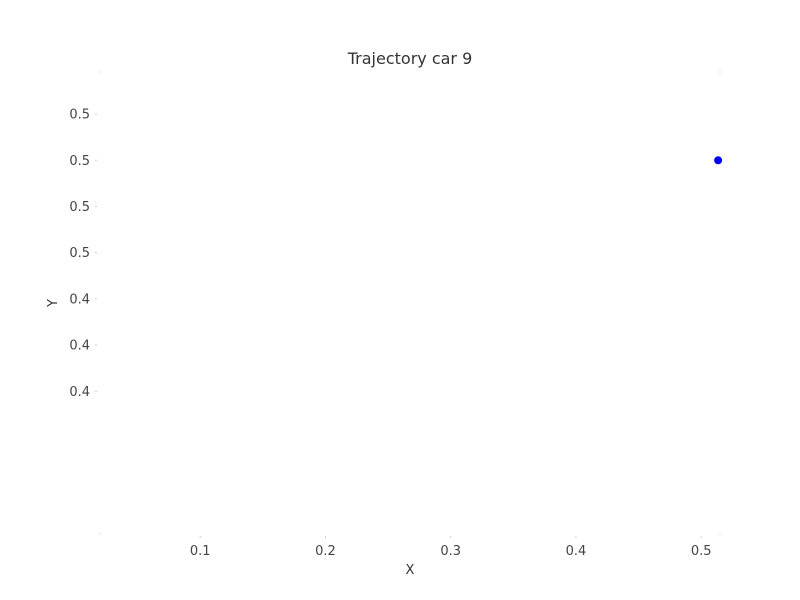 Image resolution: width=800 pixels, height=600 pixels. I want to click on x-tick-label: 0.3, so click(450, 551).